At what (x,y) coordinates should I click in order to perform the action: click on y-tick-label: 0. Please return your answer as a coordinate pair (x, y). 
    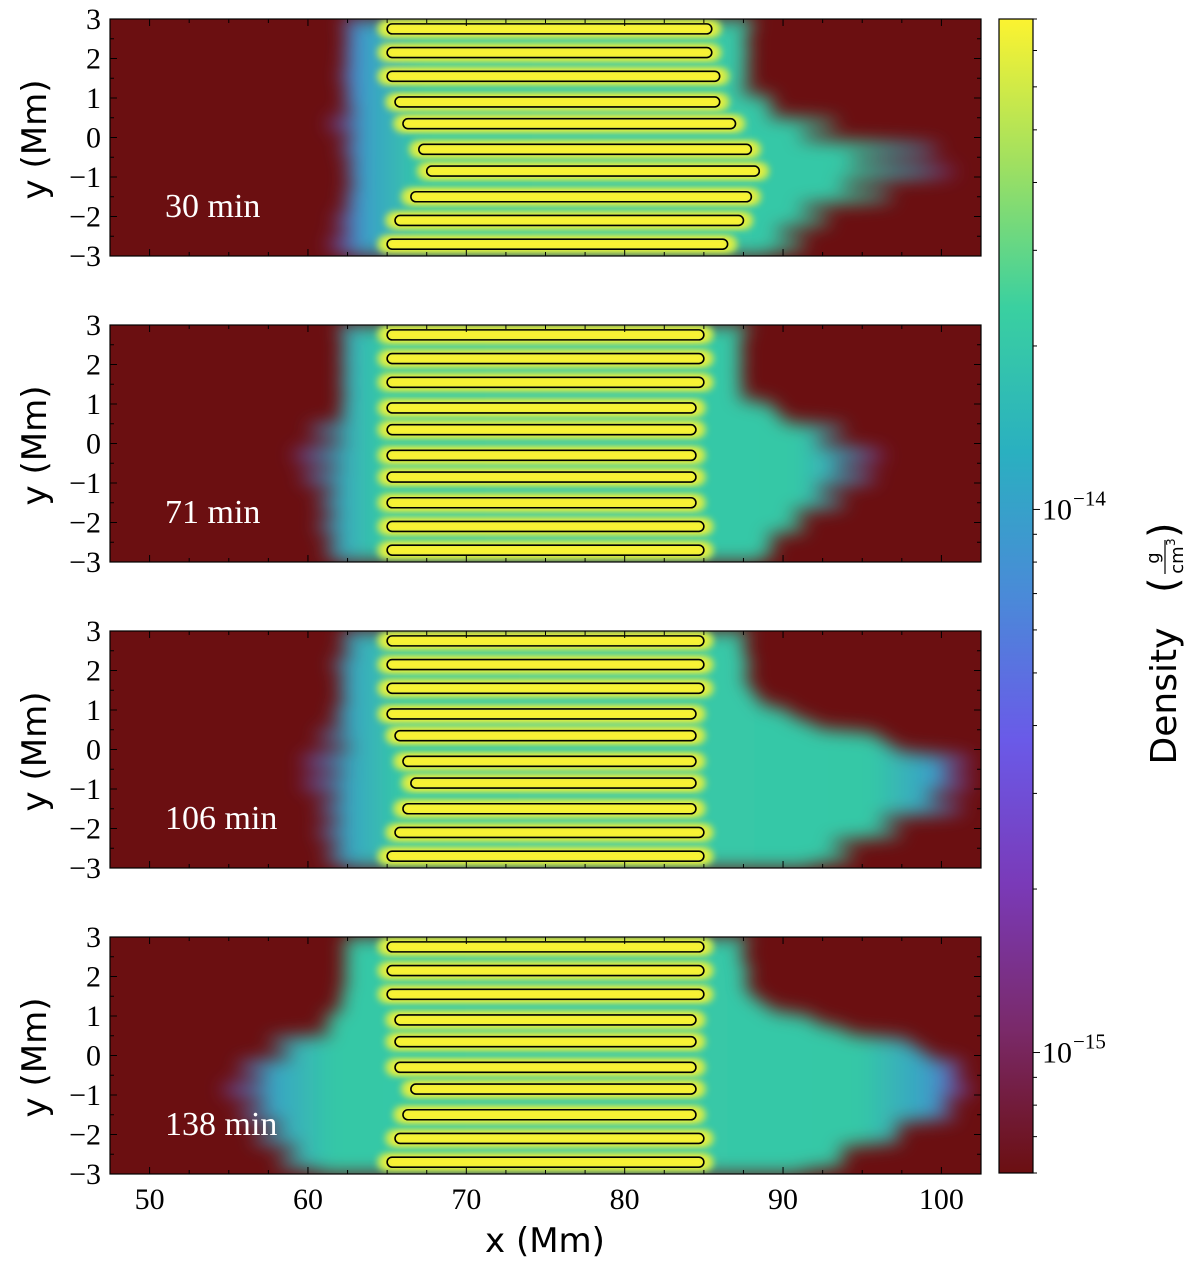
    Looking at the image, I should click on (93, 750).